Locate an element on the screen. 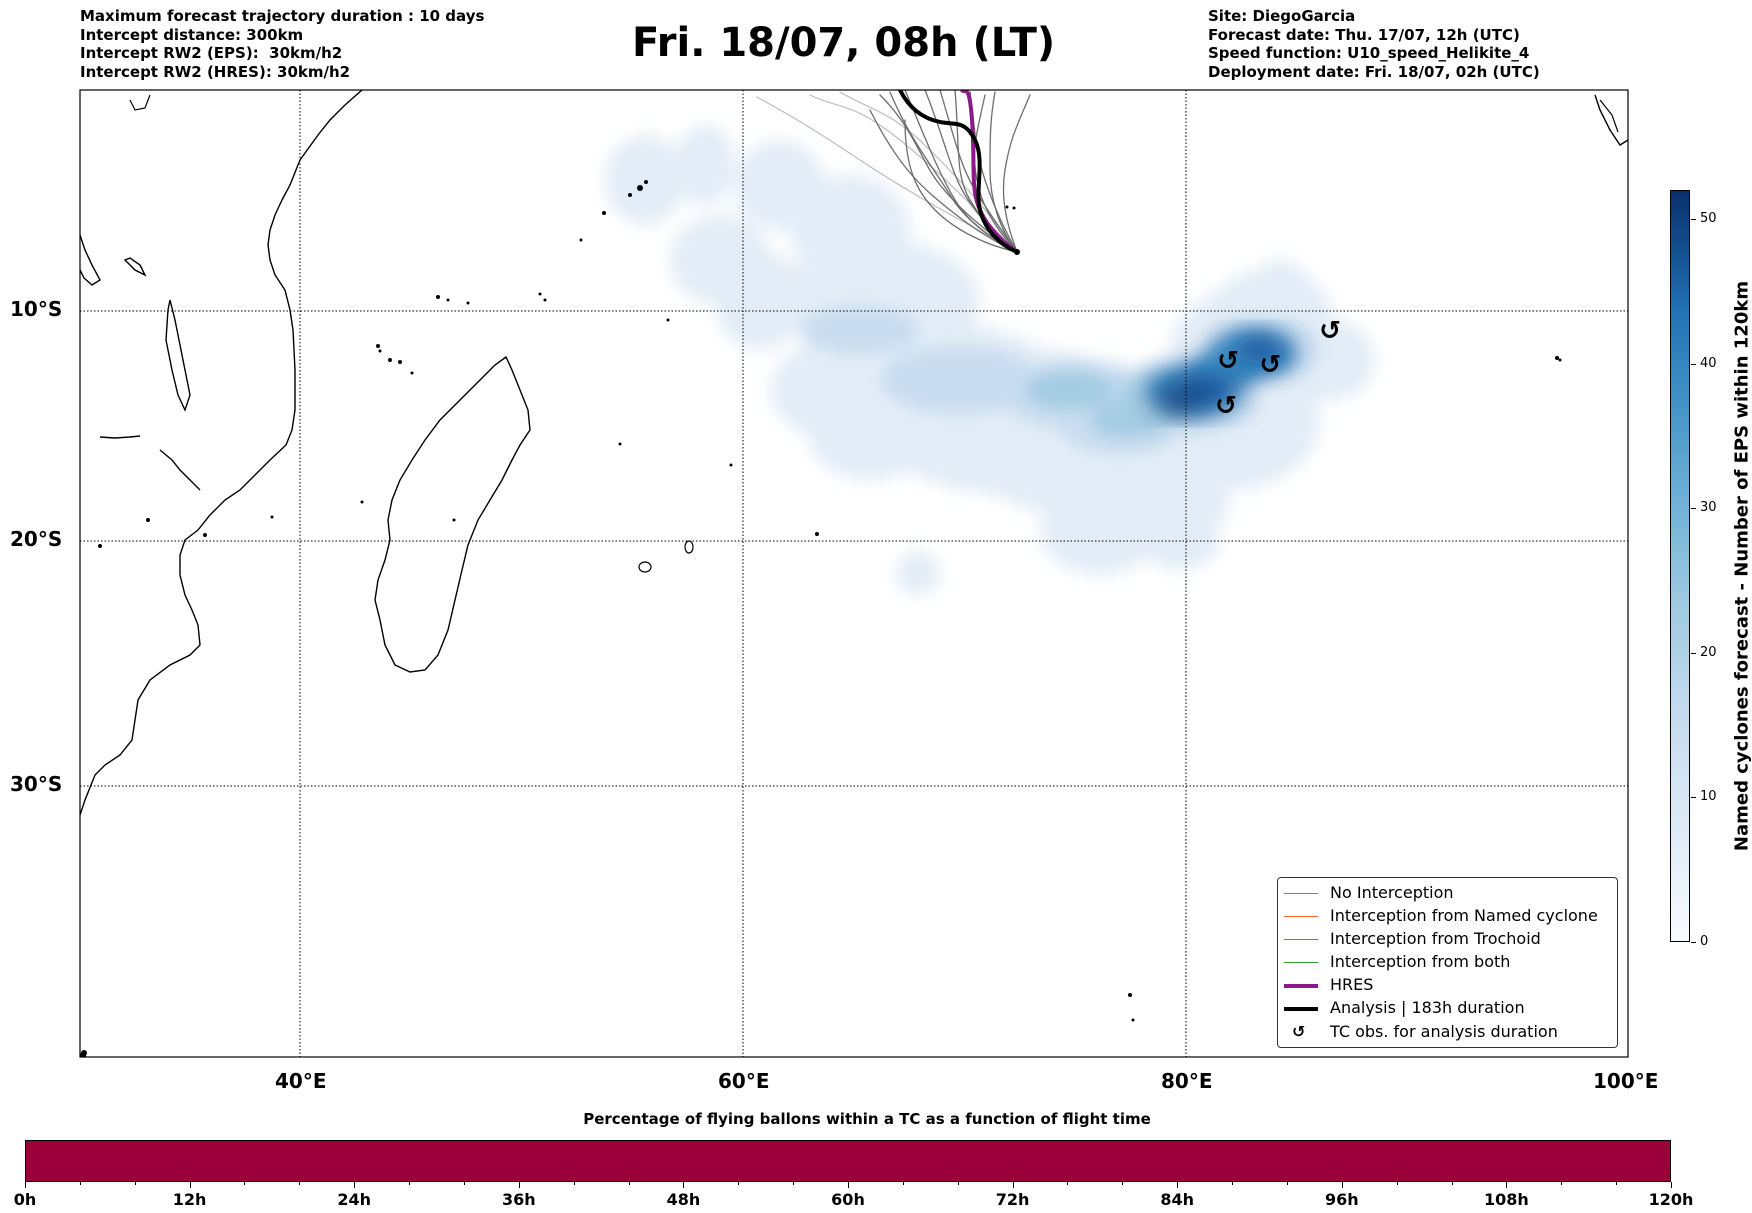 This screenshot has height=1213, width=1752. legend-item-trochoid: Interception from Trochoid is located at coordinates (1447, 940).